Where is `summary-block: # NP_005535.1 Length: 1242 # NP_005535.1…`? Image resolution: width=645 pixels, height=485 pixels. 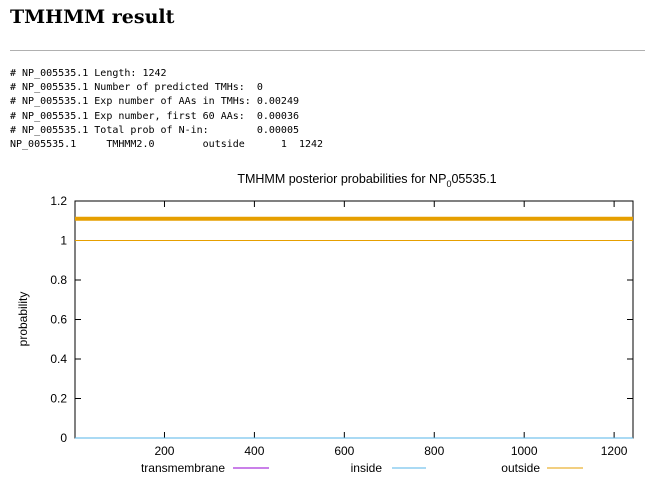
summary-block: # NP_005535.1 Length: 1242 # NP_005535.1… is located at coordinates (166, 109).